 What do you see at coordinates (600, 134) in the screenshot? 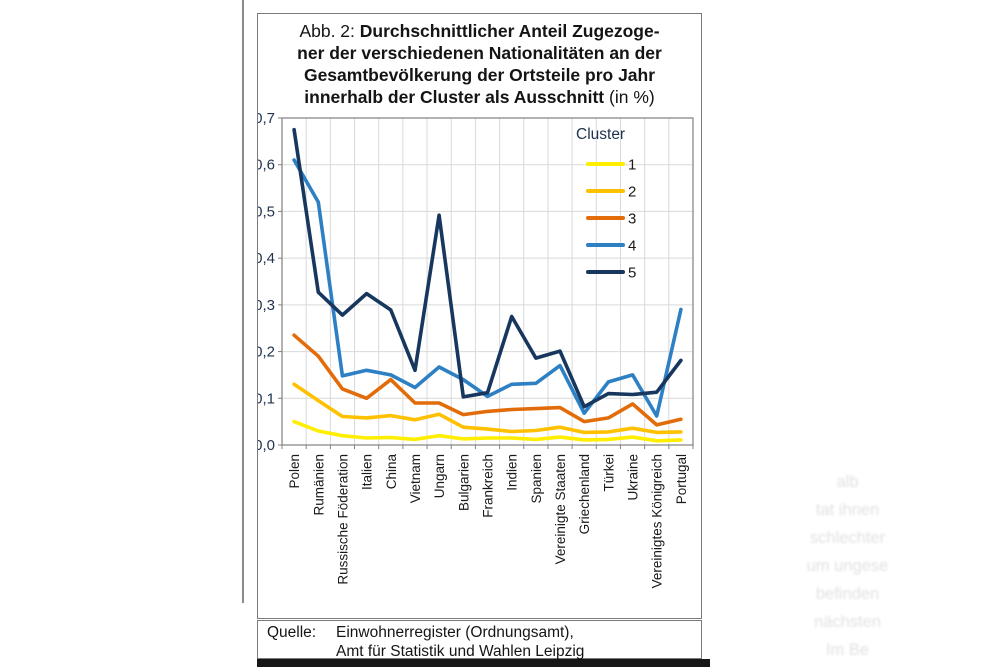
I see `legend-title: Cluster` at bounding box center [600, 134].